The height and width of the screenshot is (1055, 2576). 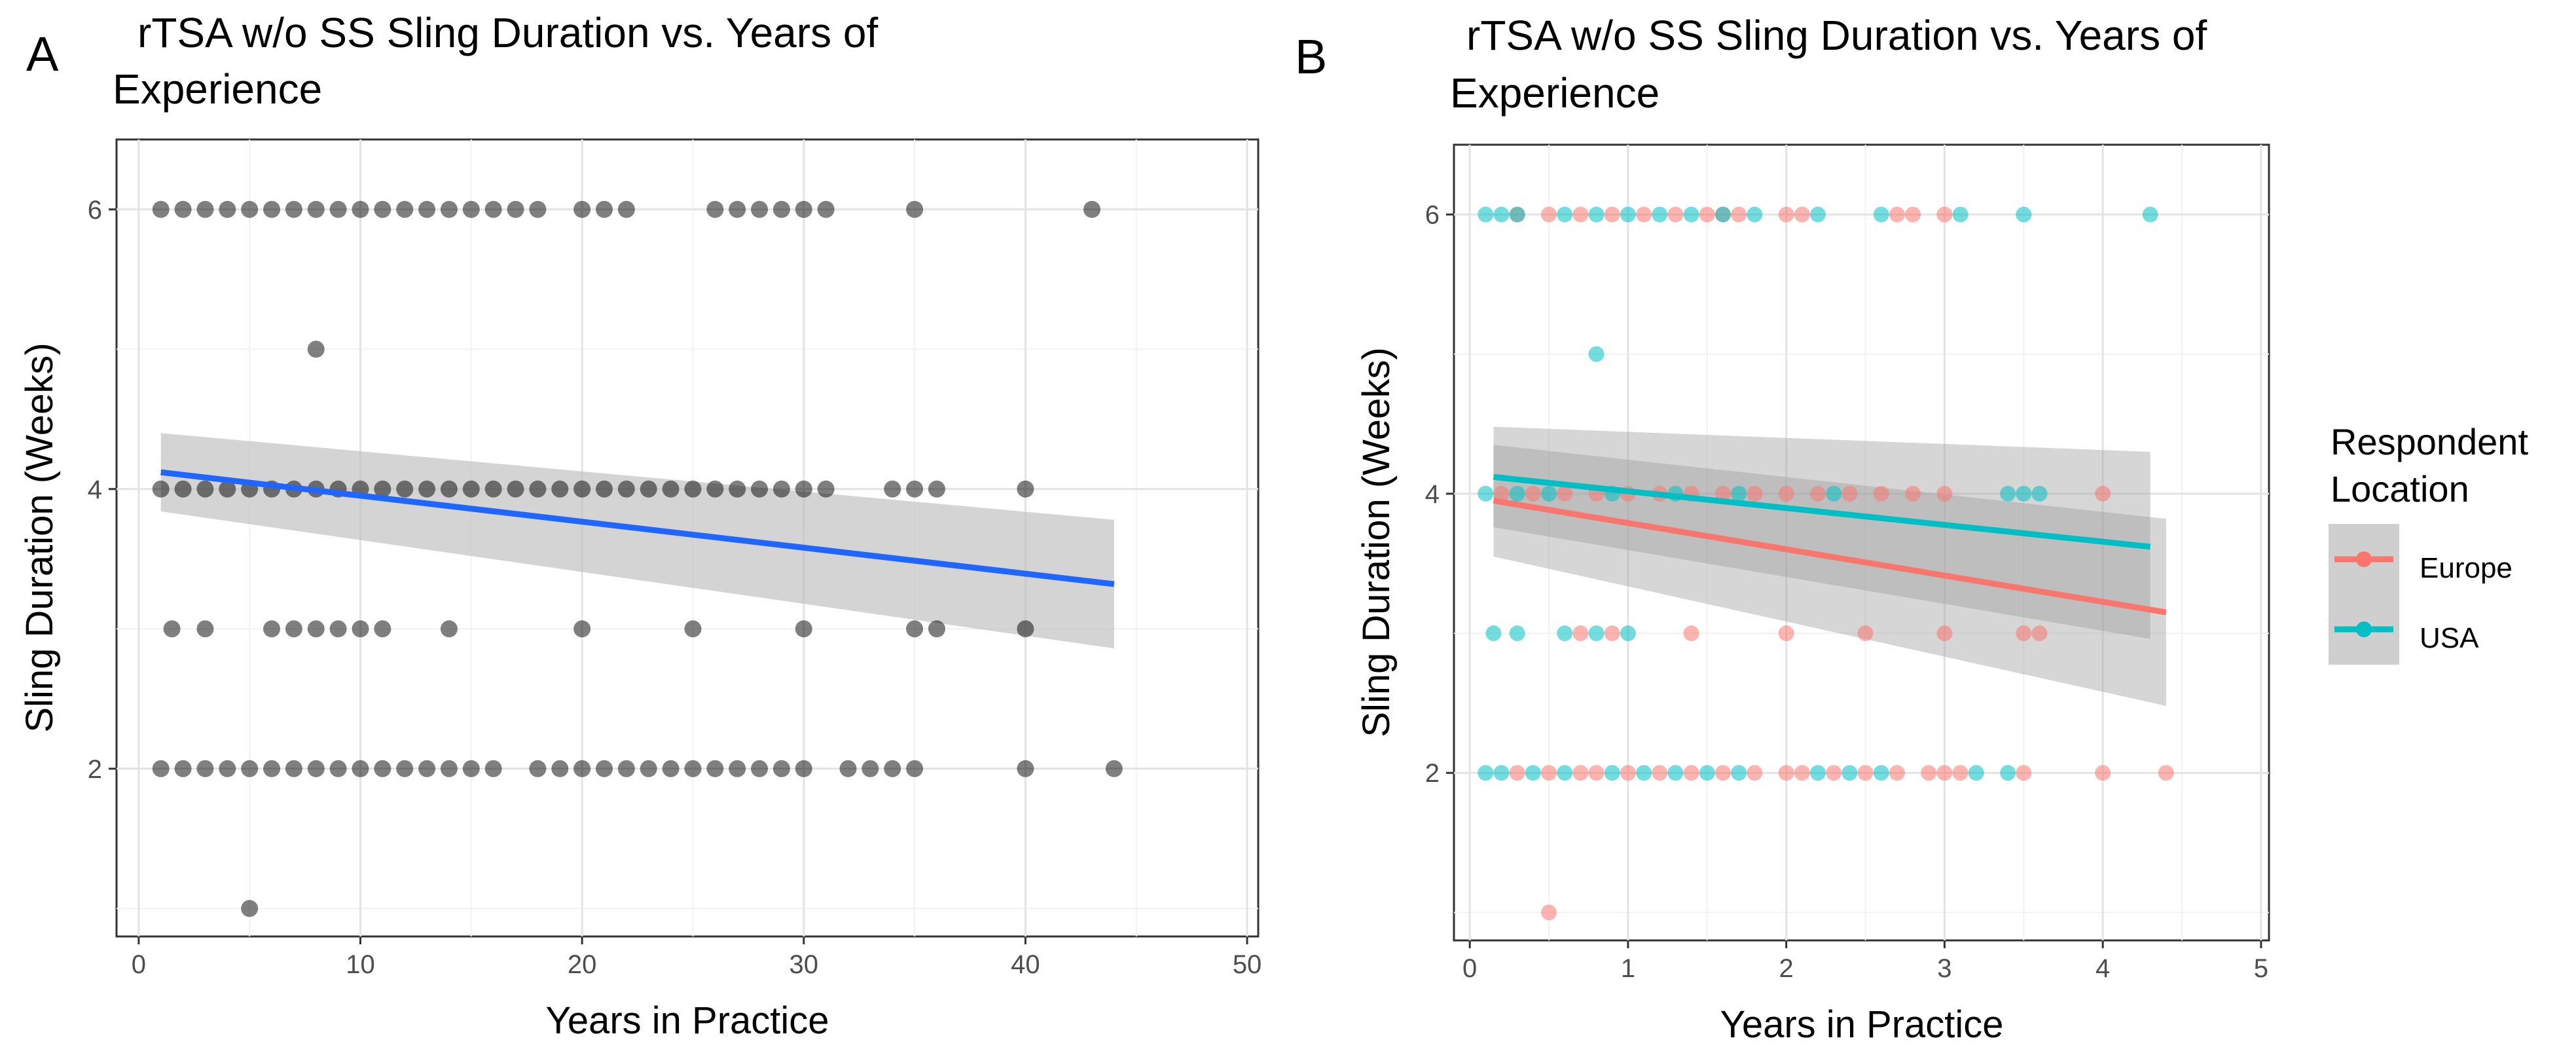 I want to click on legend-label-europe: Europe, so click(x=2466, y=568).